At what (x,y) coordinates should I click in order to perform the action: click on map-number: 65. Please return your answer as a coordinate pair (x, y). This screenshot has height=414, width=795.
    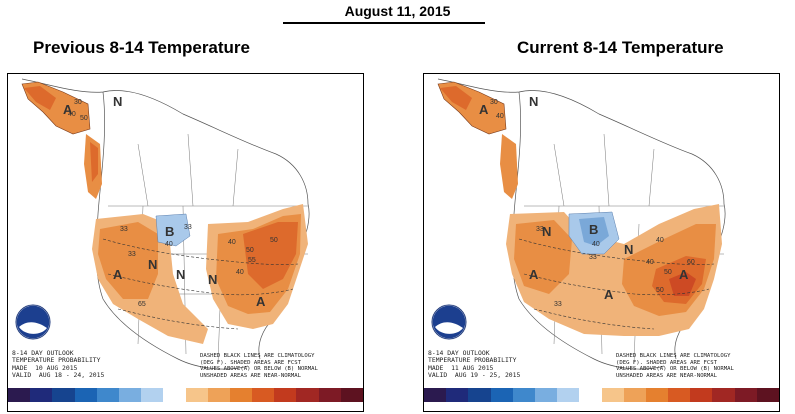
    Looking at the image, I should click on (142, 304).